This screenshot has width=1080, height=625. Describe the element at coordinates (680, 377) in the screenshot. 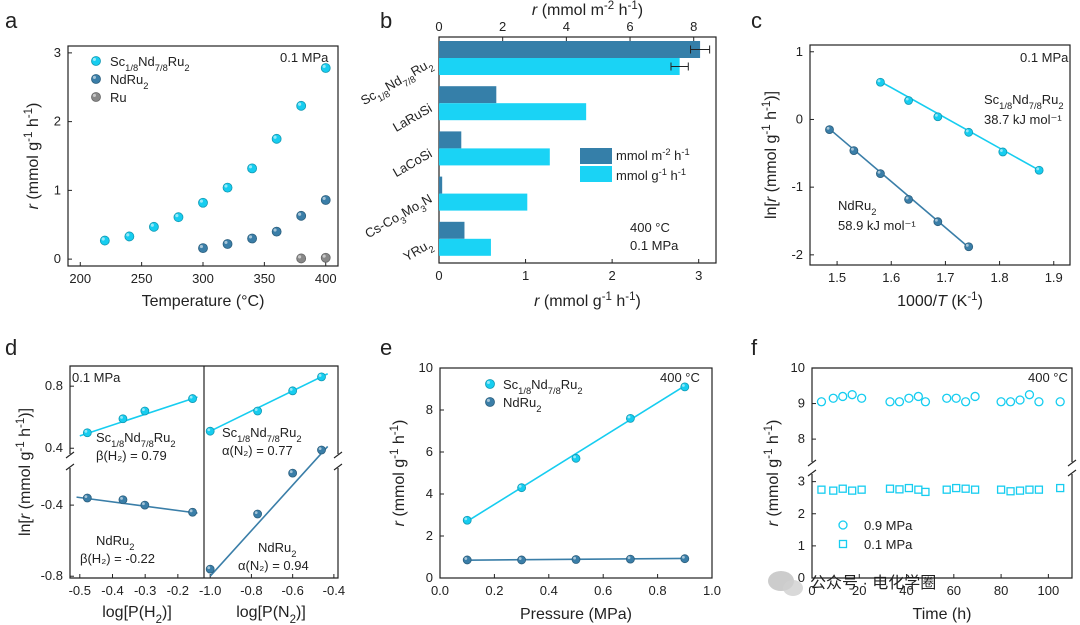

I see `annotation-temperature: 400 °C` at that location.